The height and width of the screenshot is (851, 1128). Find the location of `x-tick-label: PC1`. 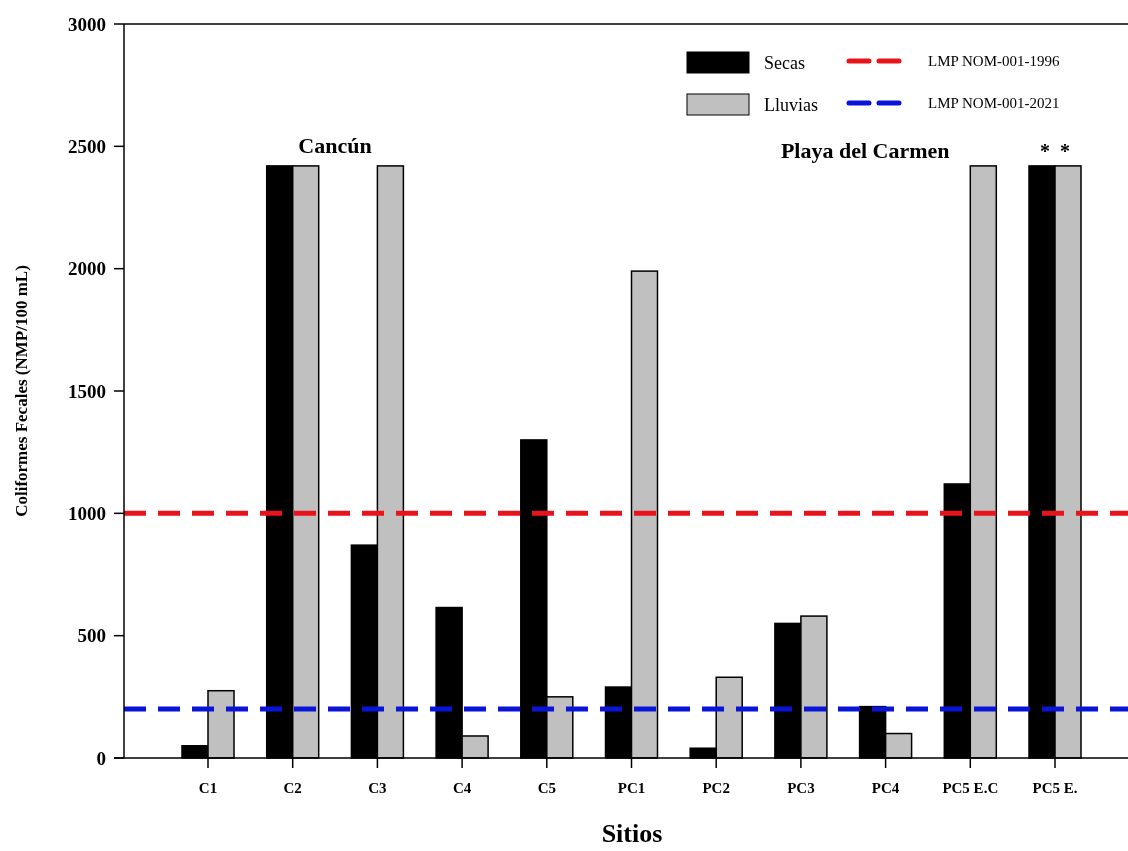

x-tick-label: PC1 is located at coordinates (631, 788).